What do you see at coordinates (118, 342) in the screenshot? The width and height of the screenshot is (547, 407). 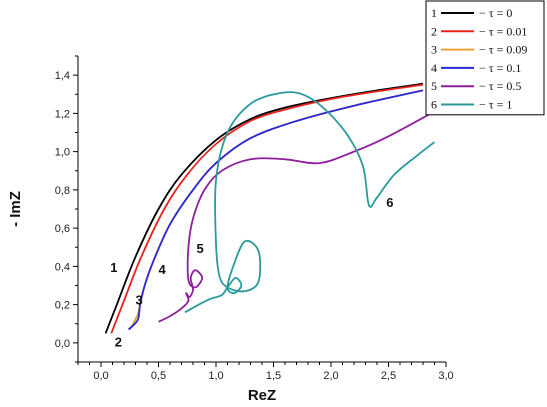 I see `curve-label-2: 2` at bounding box center [118, 342].